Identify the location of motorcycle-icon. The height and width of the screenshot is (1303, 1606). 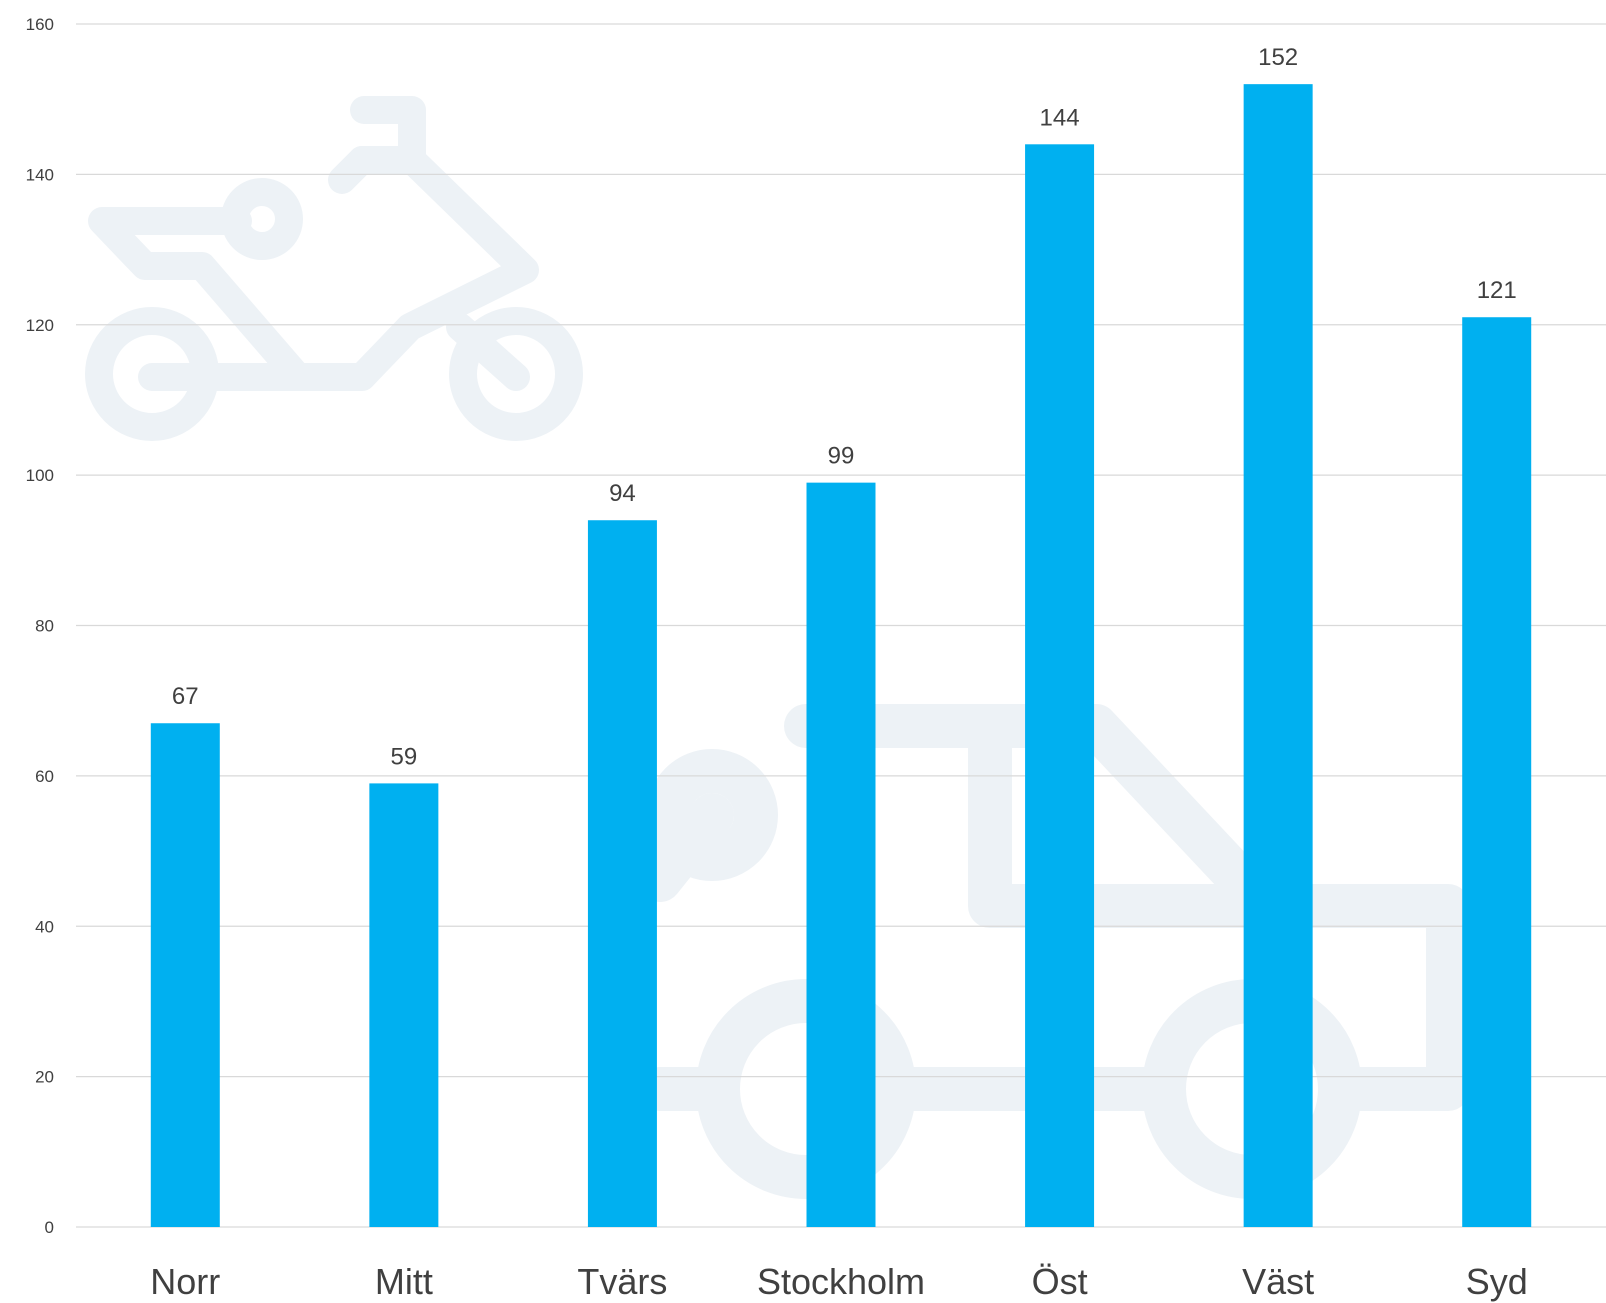
(334, 268).